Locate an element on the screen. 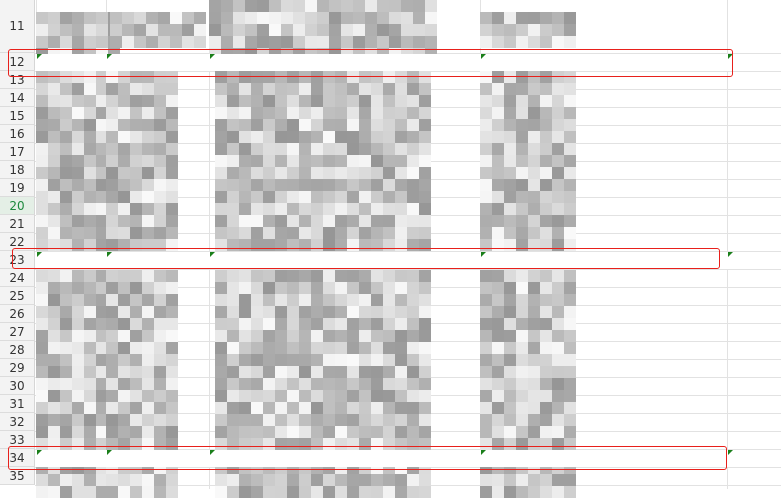 The height and width of the screenshot is (498, 781). row-header: 11 is located at coordinates (17, 26).